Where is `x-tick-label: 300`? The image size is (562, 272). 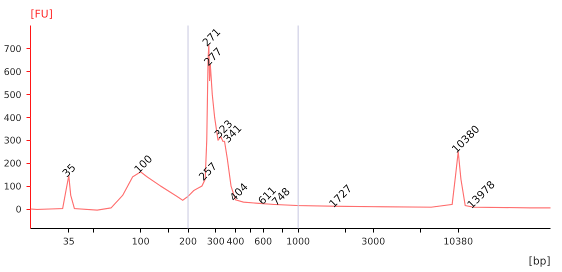
x-tick-label: 300 is located at coordinates (215, 242).